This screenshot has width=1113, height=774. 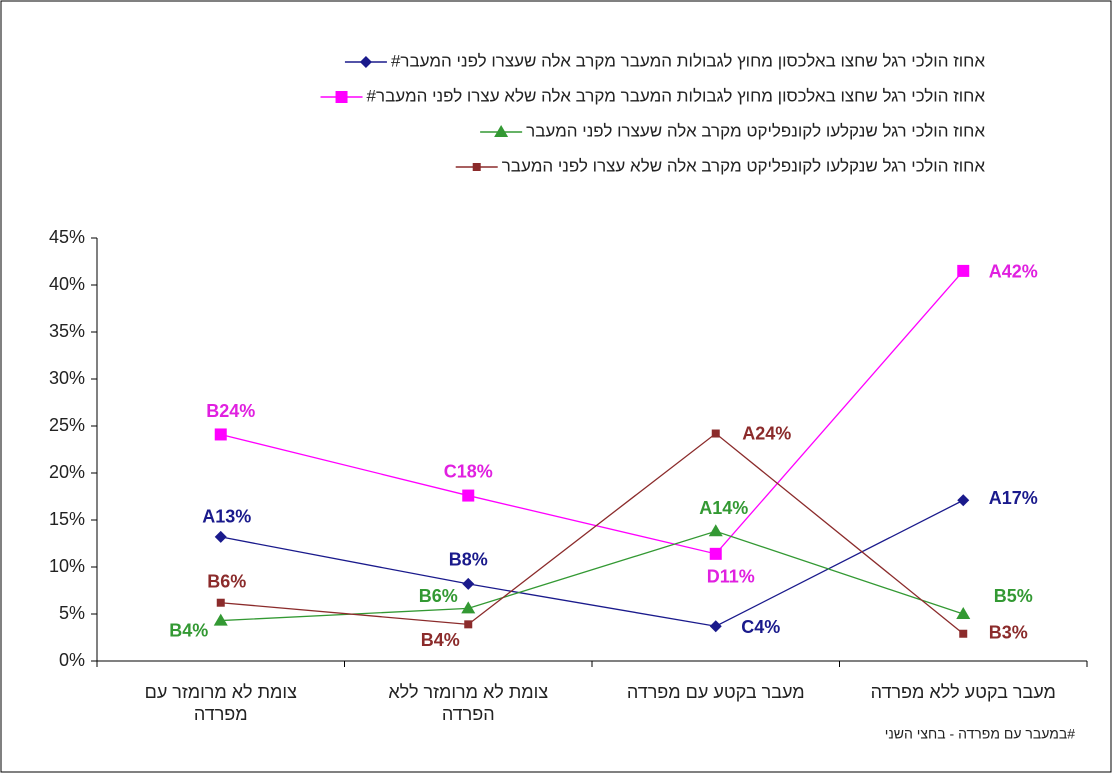 What do you see at coordinates (1013, 596) in the screenshot?
I see `value-label: B5%` at bounding box center [1013, 596].